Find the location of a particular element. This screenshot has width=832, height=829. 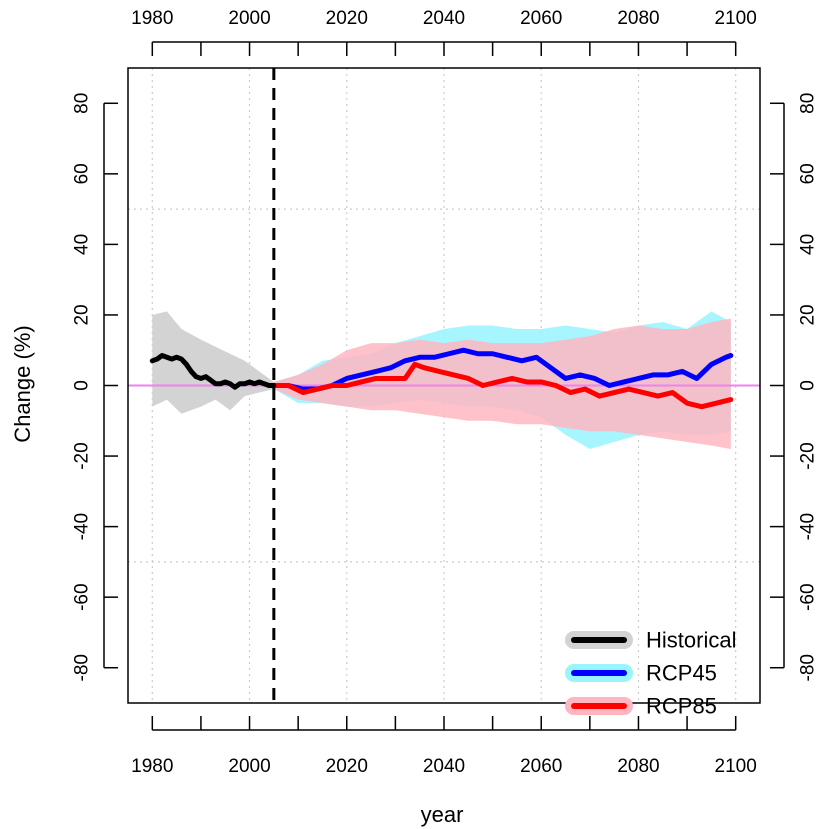

y-tick-label-right: -40 is located at coordinates (808, 526).